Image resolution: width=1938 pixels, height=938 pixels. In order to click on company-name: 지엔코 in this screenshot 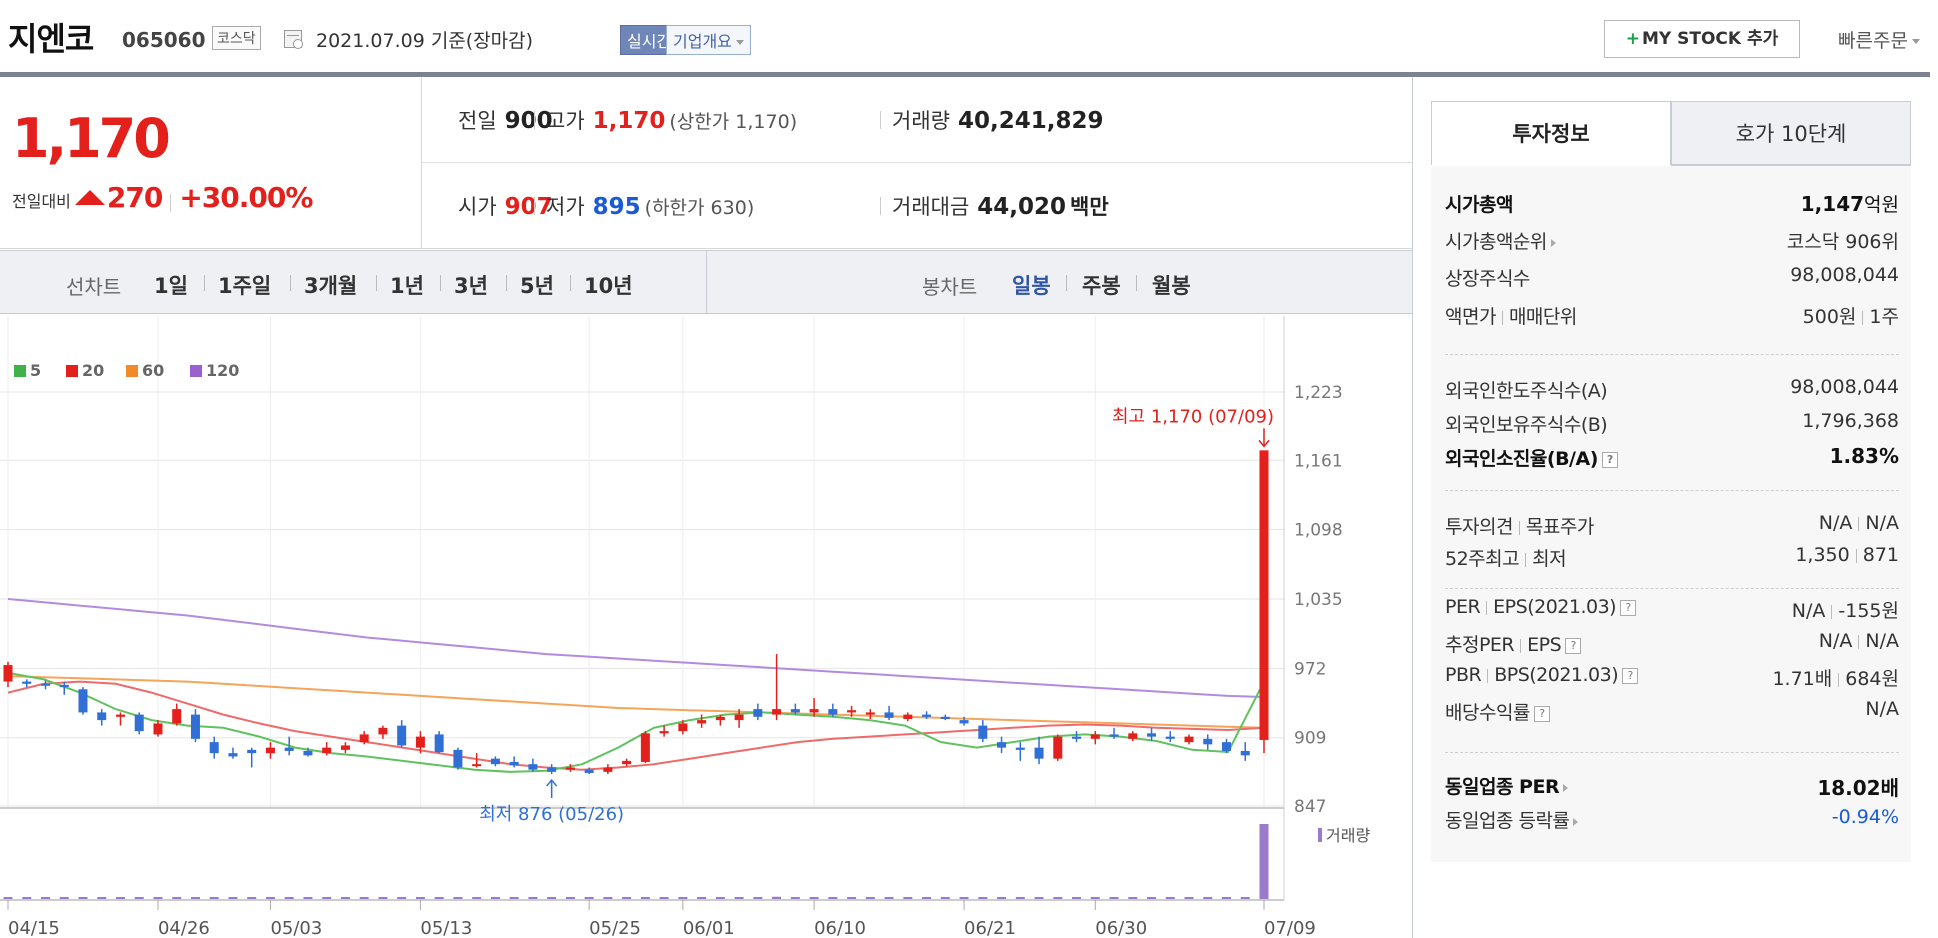, I will do `click(51, 39)`.